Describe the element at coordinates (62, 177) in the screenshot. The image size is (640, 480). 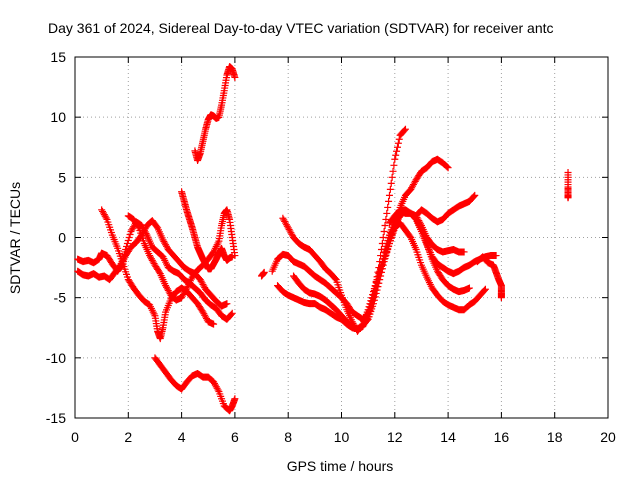
I see `y-tick-label: 5` at that location.